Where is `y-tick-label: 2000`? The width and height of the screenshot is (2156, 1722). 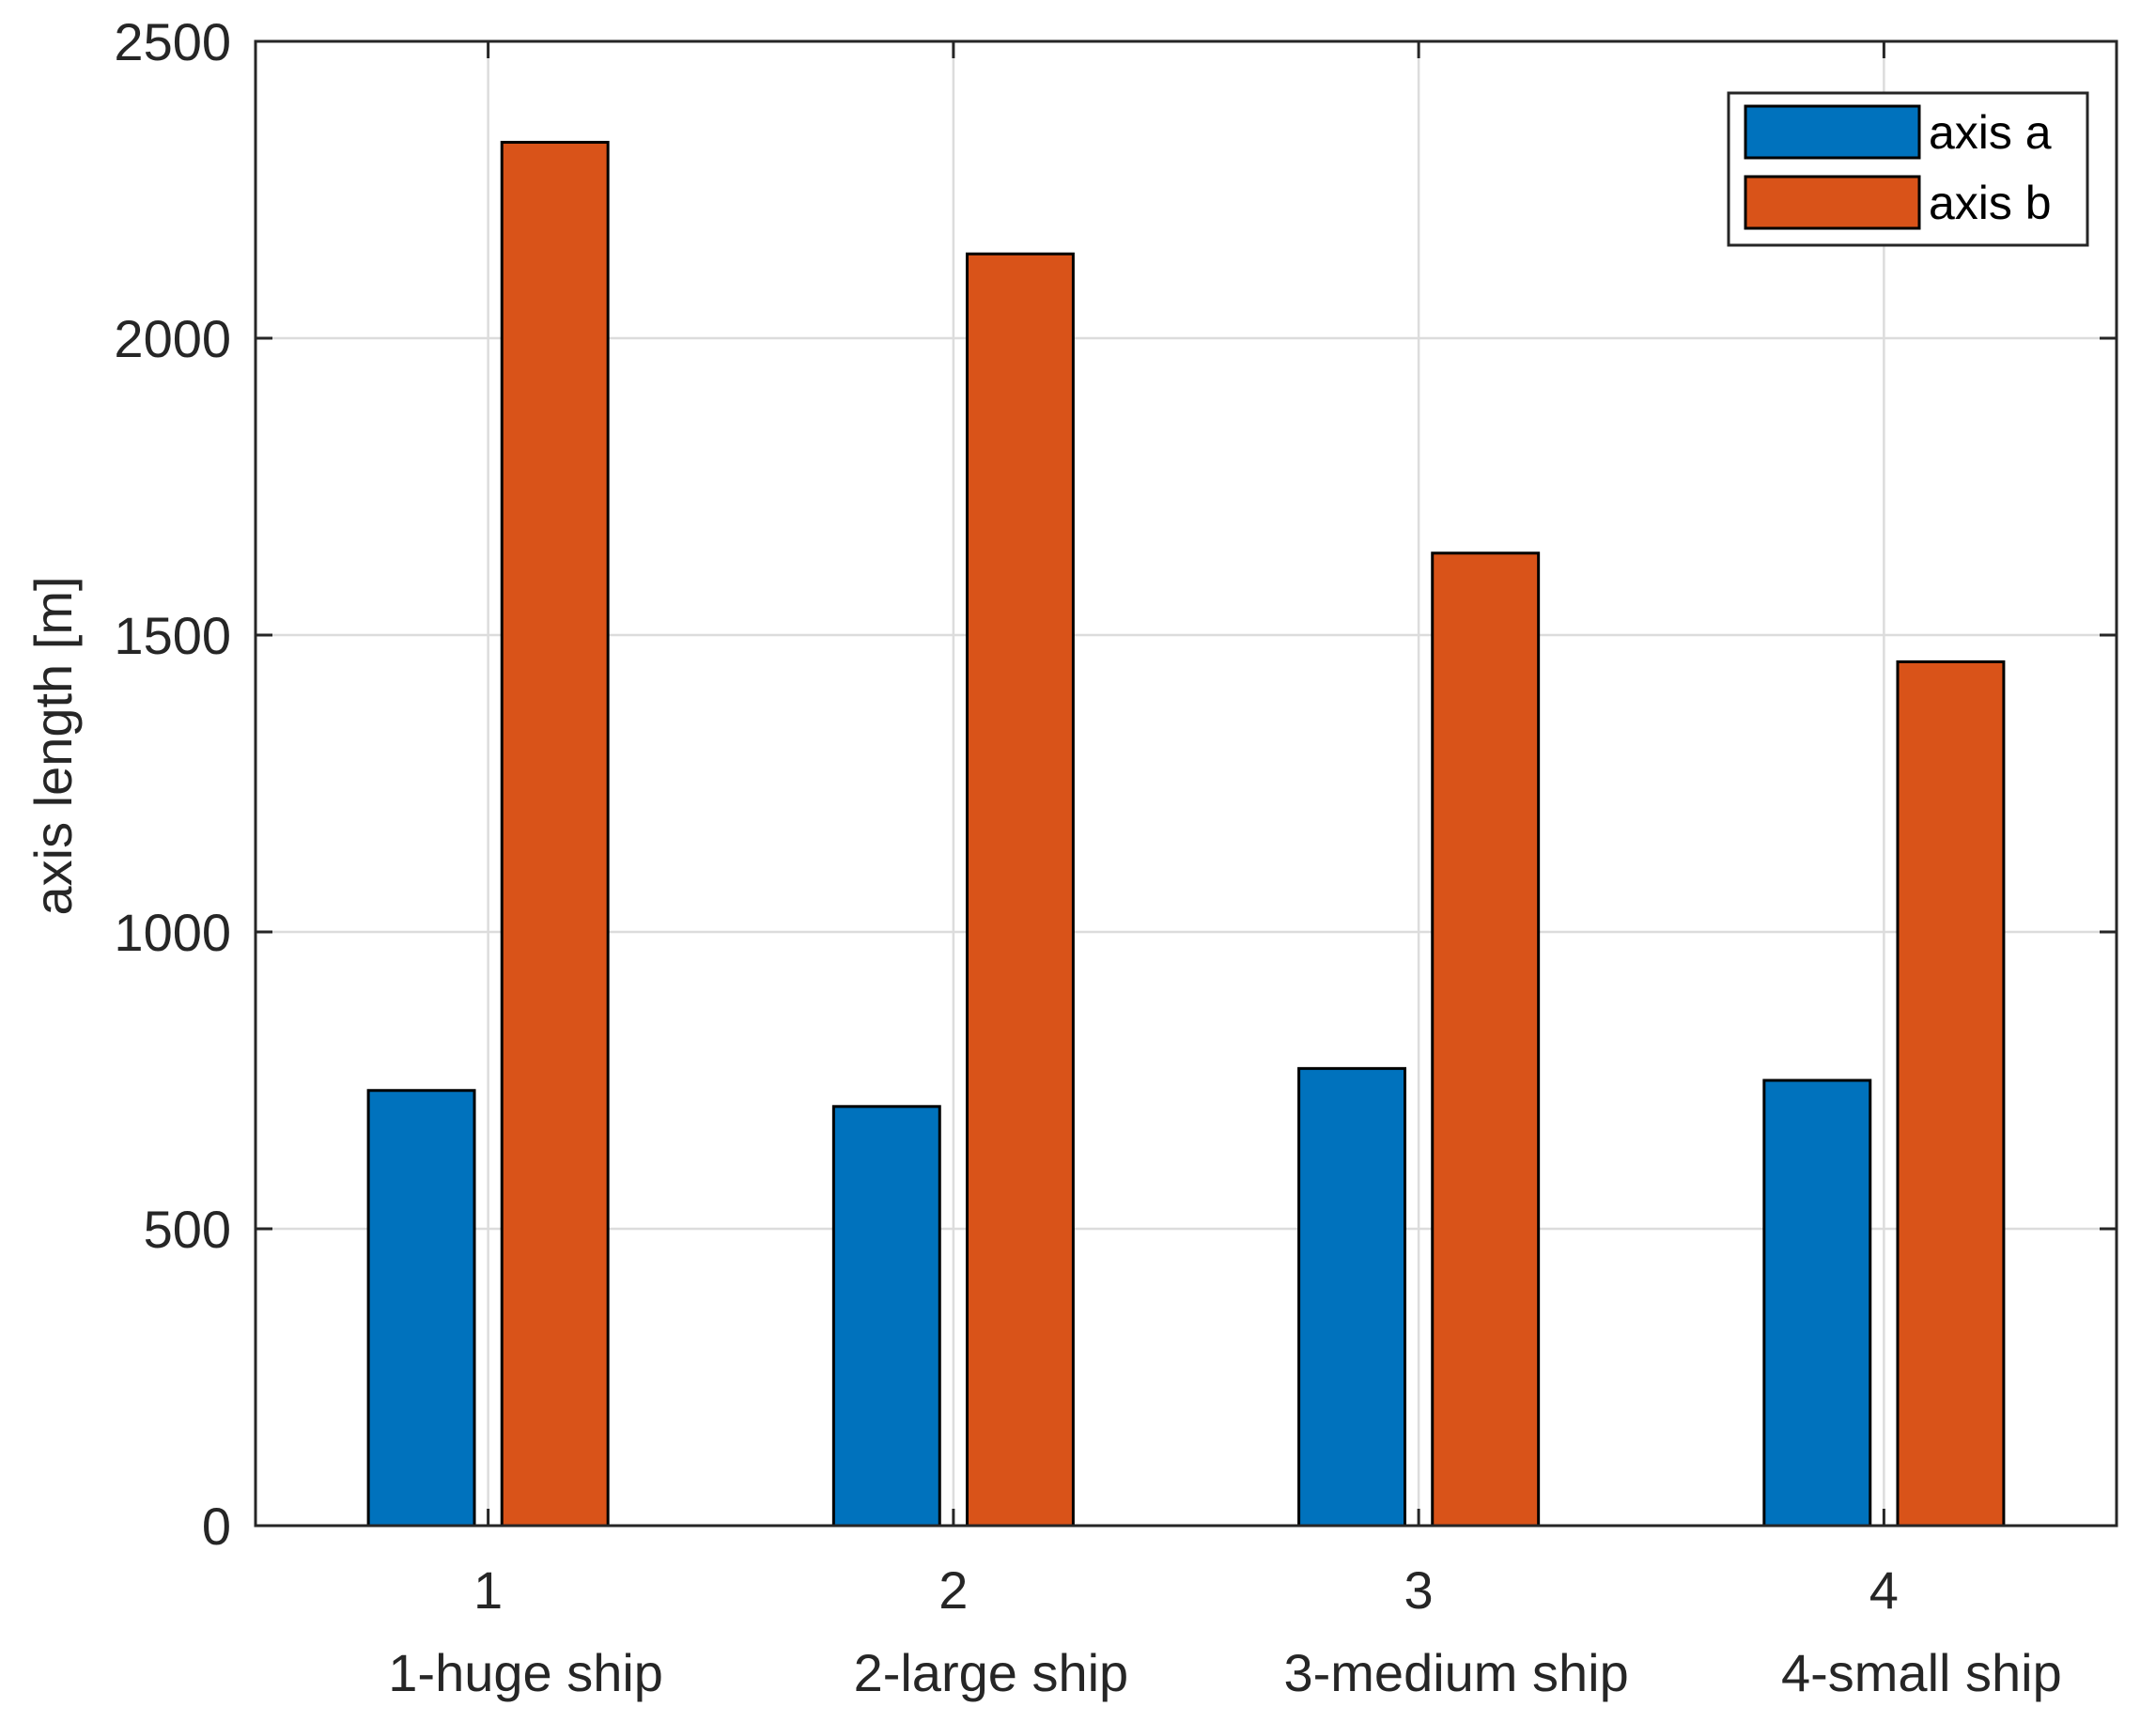 y-tick-label: 2000 is located at coordinates (172, 338).